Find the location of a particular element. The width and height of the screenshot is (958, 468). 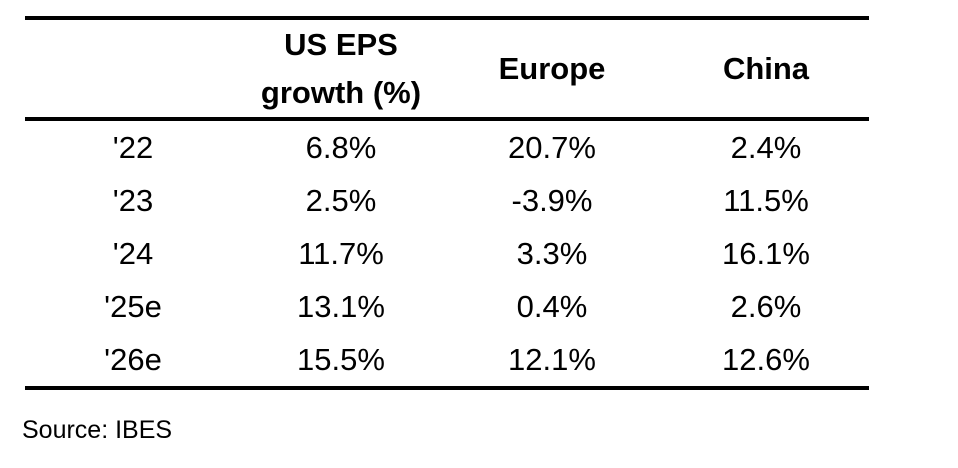

row-label: '24 is located at coordinates (133, 253).